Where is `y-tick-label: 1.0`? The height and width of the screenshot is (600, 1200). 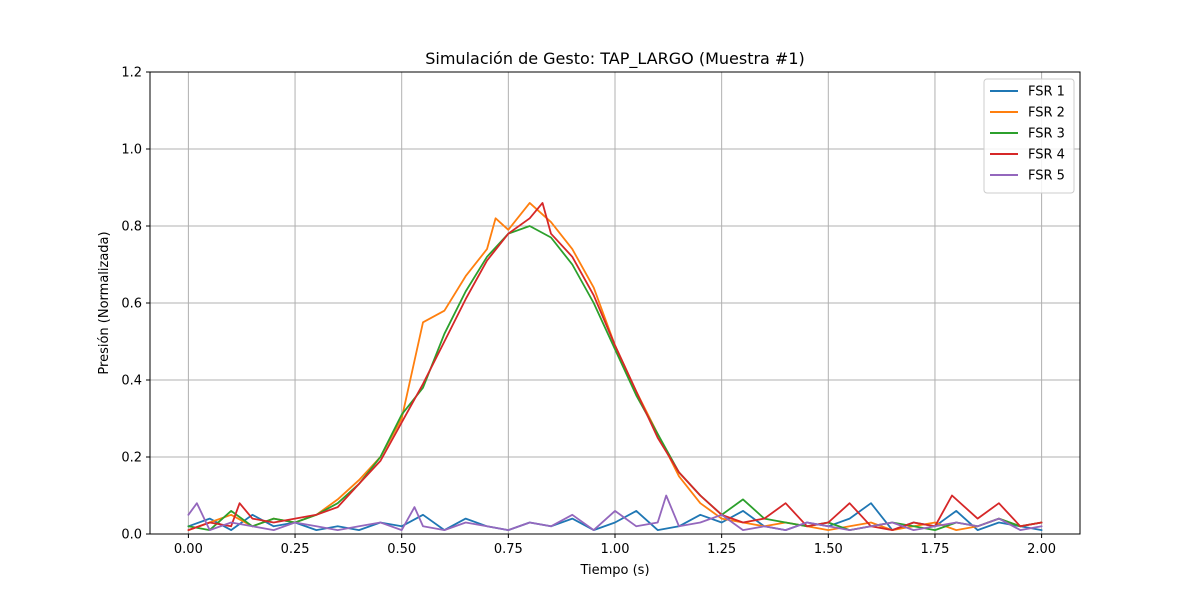
y-tick-label: 1.0 is located at coordinates (131, 150).